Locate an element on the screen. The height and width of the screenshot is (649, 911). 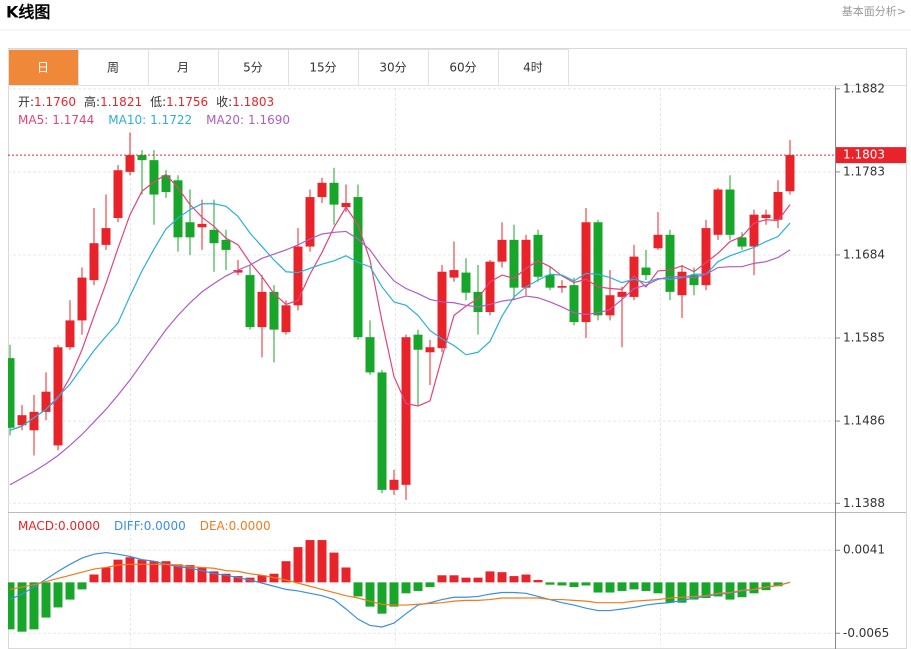
tab-label: 周 is located at coordinates (113, 68).